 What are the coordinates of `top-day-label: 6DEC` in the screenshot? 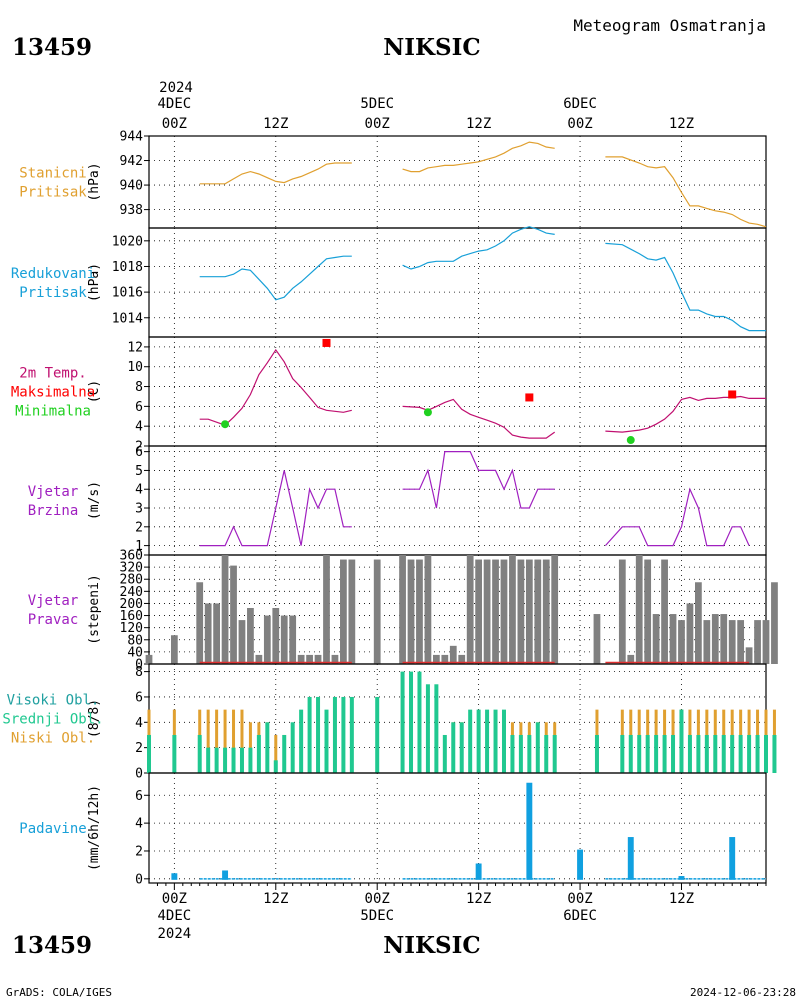 It's located at (580, 104).